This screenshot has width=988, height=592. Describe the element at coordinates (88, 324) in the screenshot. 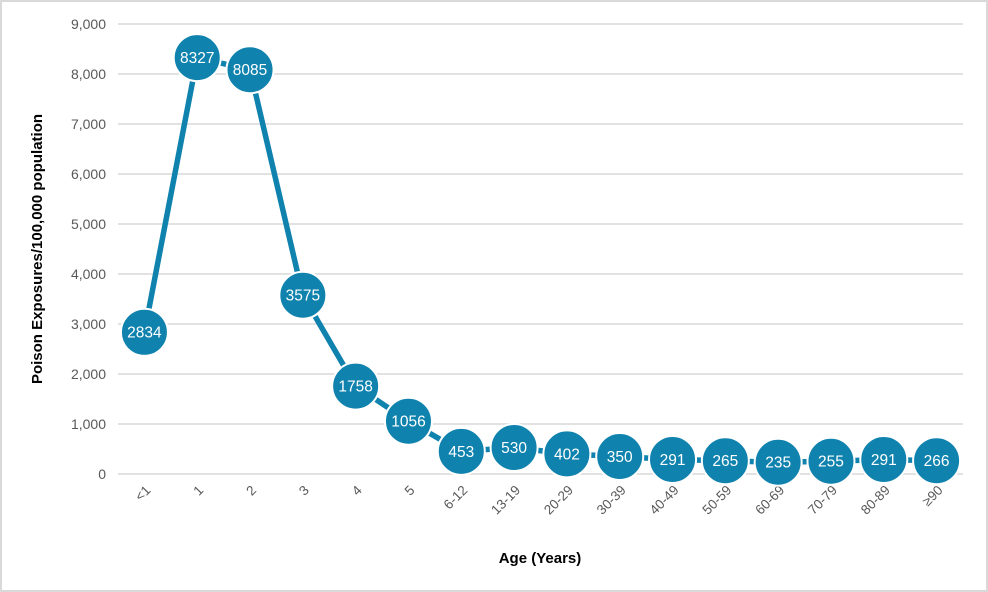

I see `y-tick-label: 3,000` at that location.